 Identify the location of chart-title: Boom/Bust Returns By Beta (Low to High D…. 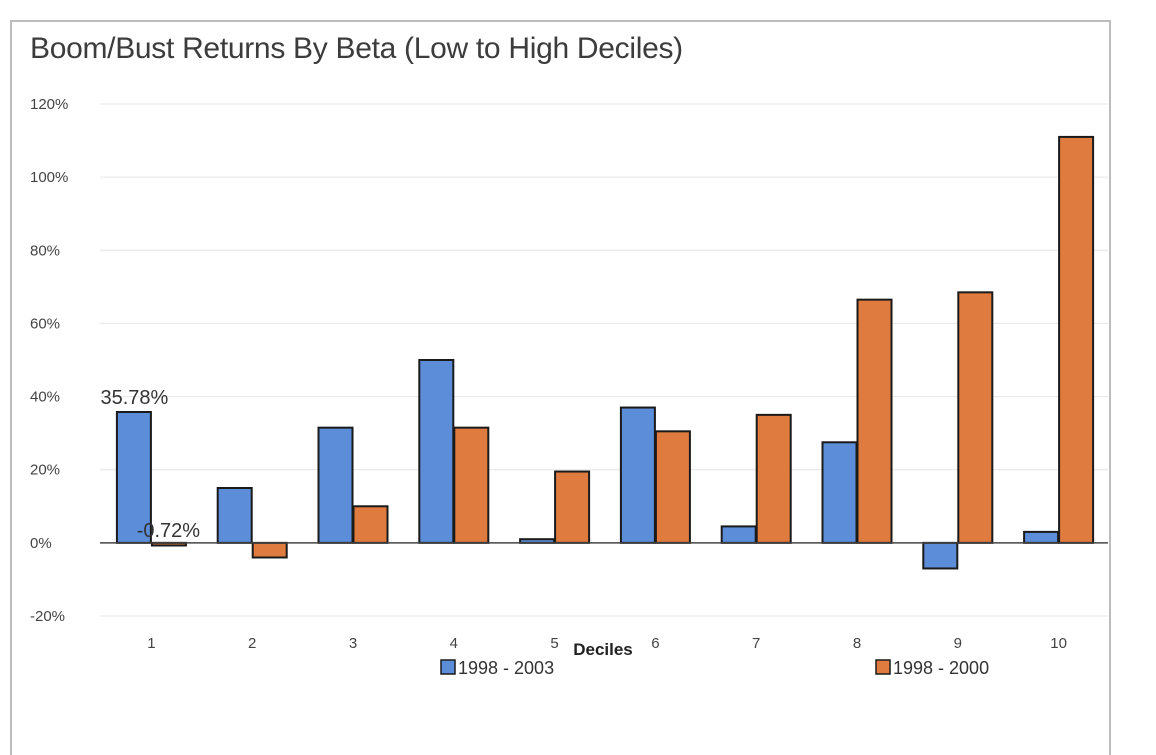
(356, 48).